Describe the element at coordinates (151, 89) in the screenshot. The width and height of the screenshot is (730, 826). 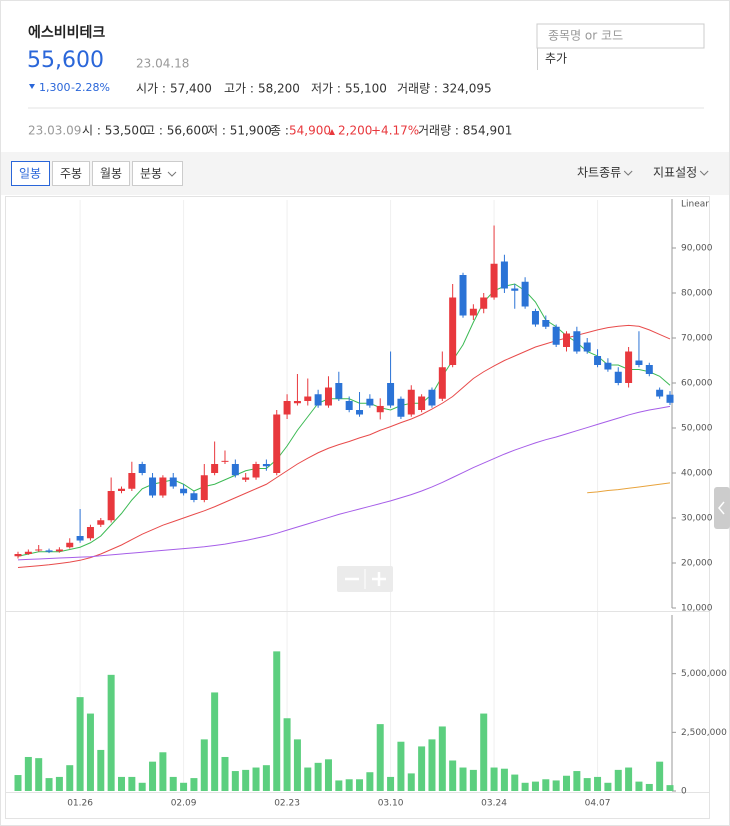
I see `stat-label: 시가 :` at that location.